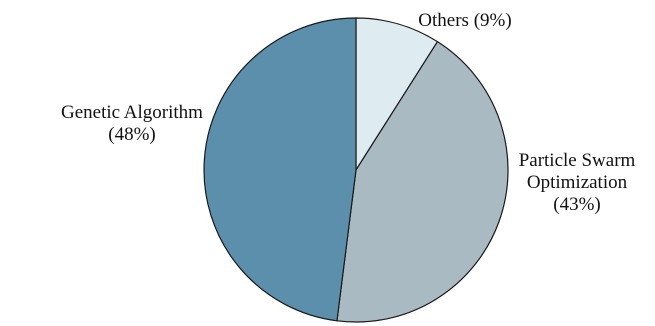  What do you see at coordinates (132, 123) in the screenshot?
I see `pie-label-genetic-algorithm: Genetic Algorithm (48%)` at bounding box center [132, 123].